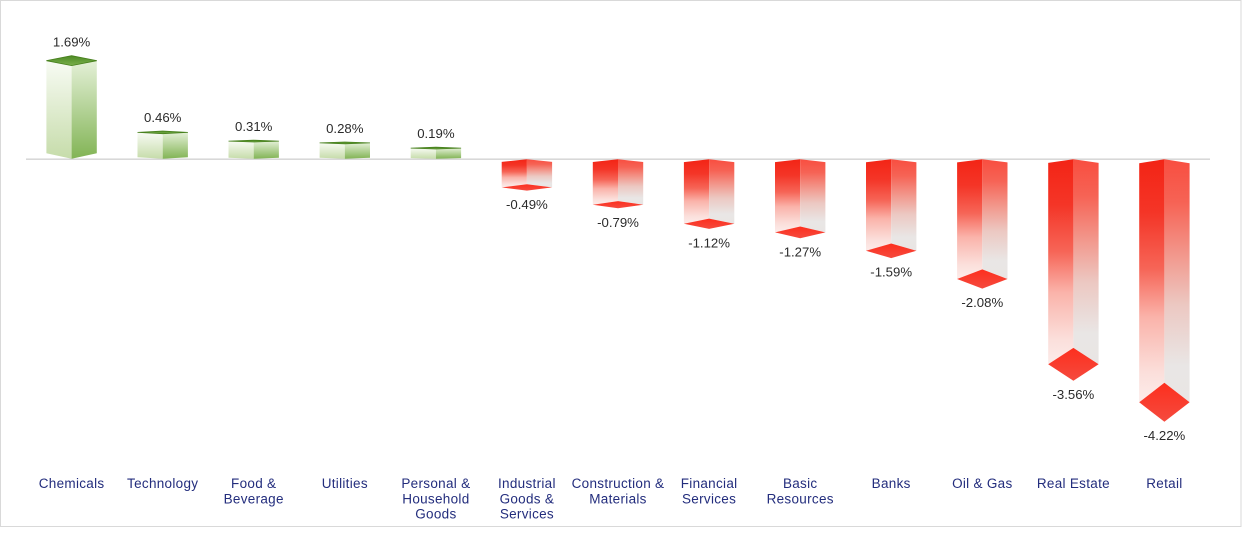 This screenshot has height=533, width=1242. Describe the element at coordinates (891, 272) in the screenshot. I see `svg-text: -1.59%` at that location.